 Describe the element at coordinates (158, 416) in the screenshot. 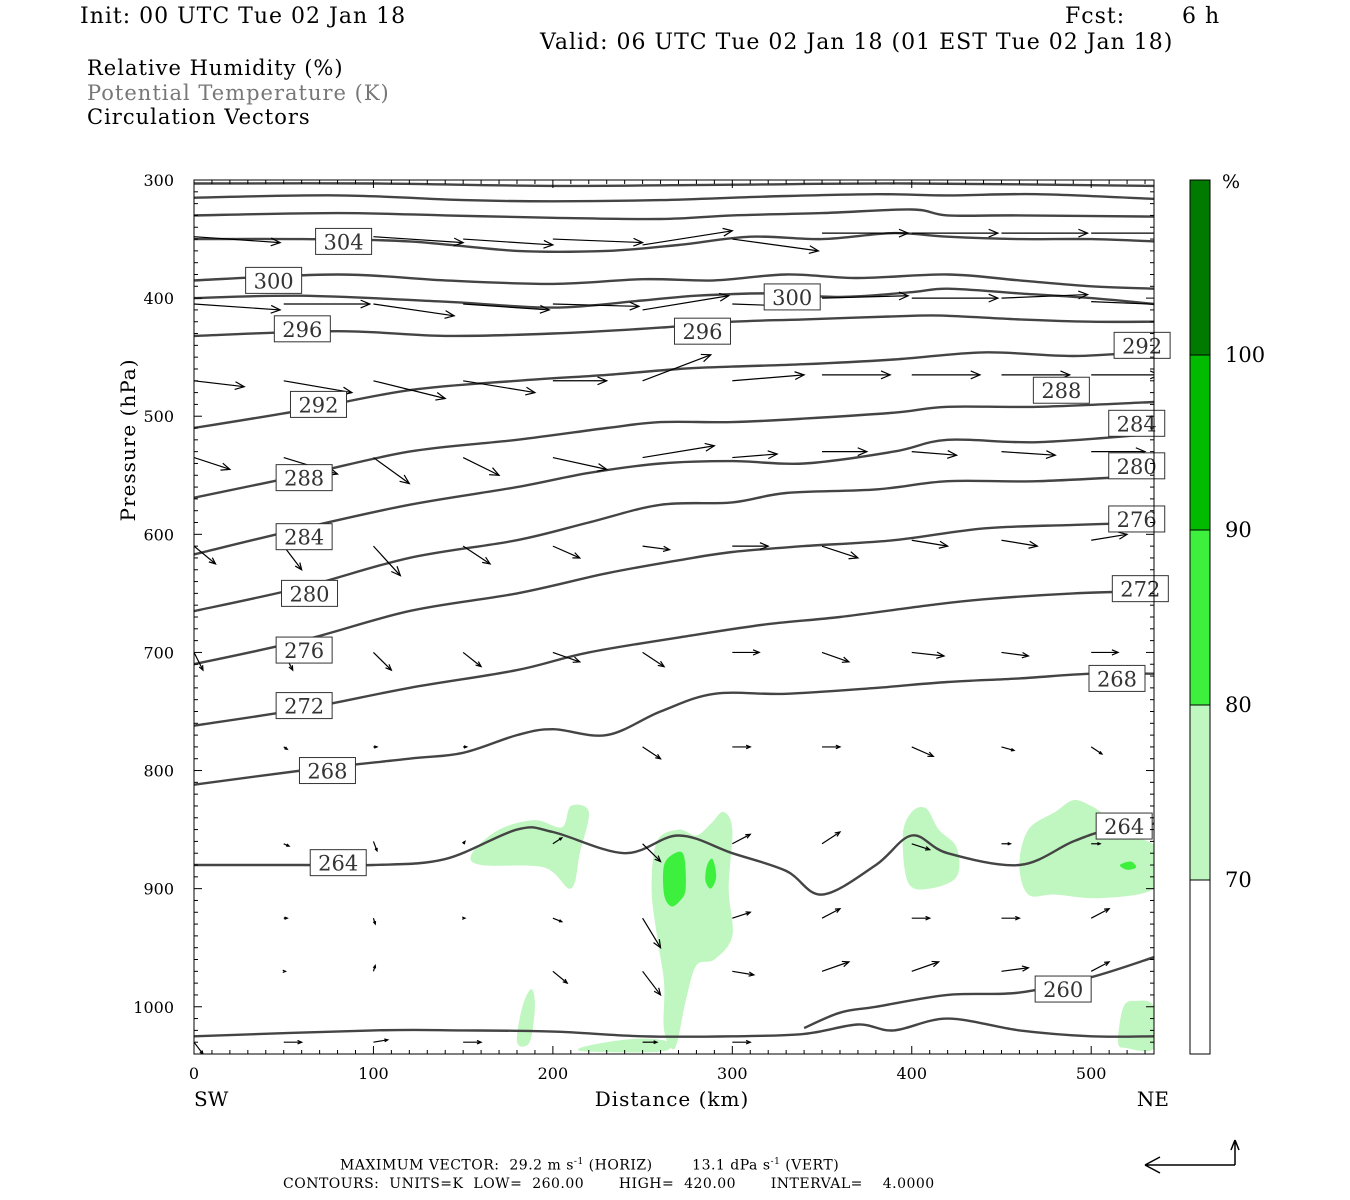

I see `y-tick-label: 500` at that location.